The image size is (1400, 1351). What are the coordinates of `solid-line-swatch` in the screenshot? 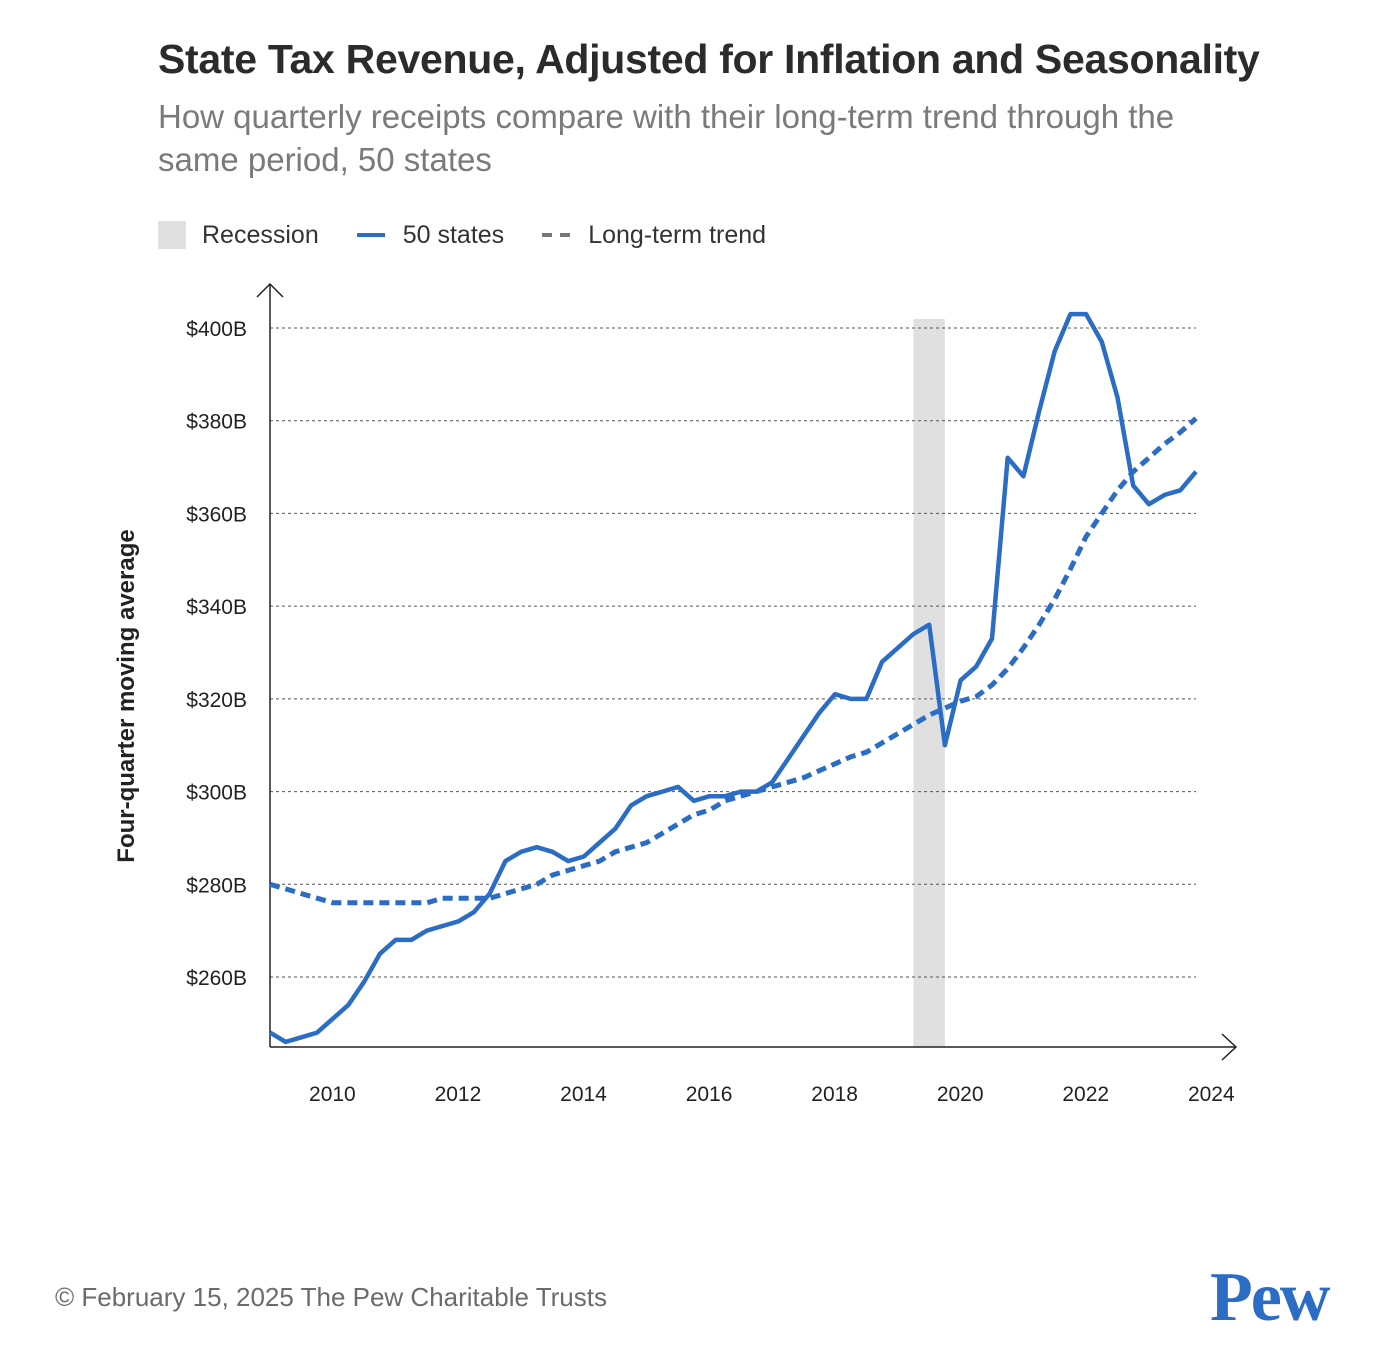 It's located at (370, 235).